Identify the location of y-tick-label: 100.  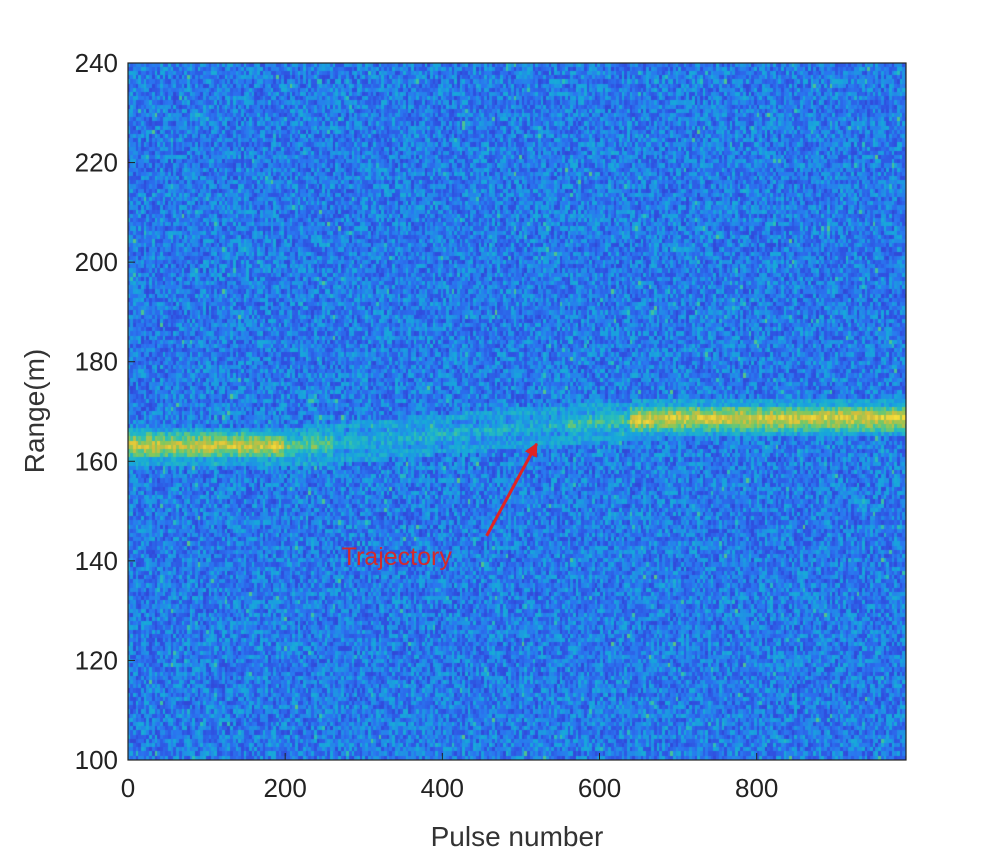
(96, 760).